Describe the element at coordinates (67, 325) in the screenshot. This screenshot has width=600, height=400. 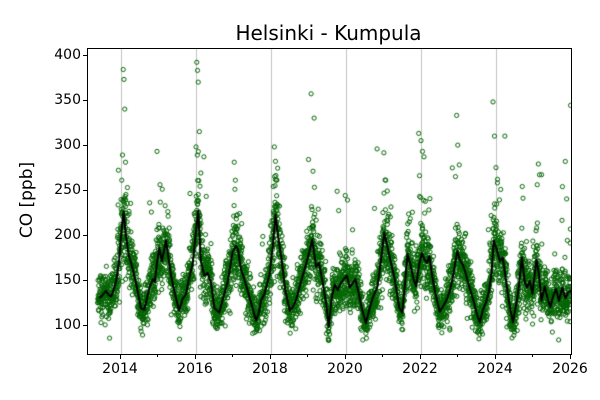
I see `y-tick-label: 100` at that location.